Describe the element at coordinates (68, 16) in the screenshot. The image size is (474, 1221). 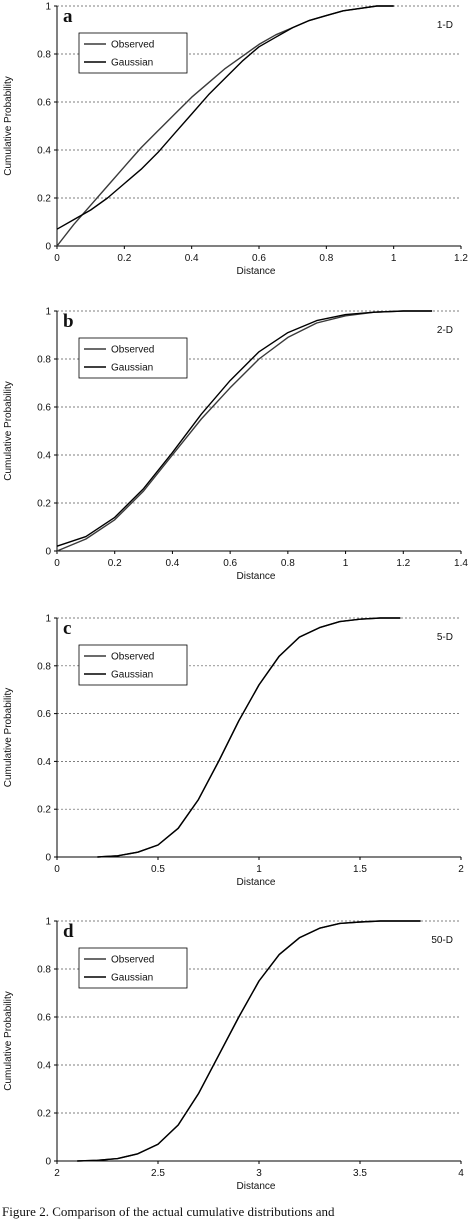
I see `panel-letter: a` at that location.